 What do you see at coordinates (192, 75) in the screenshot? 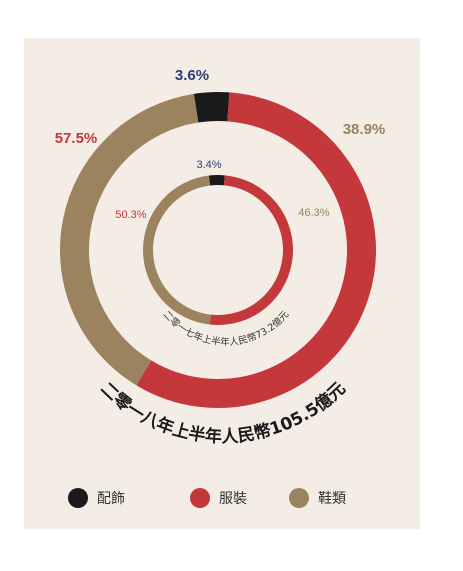
I see `outer-label-accessories: 3.6%` at bounding box center [192, 75].